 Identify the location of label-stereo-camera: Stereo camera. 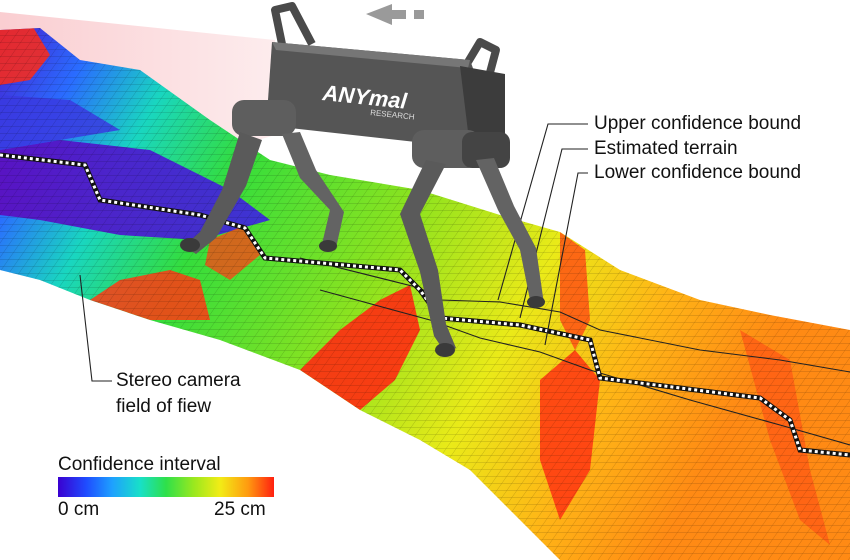
(178, 380).